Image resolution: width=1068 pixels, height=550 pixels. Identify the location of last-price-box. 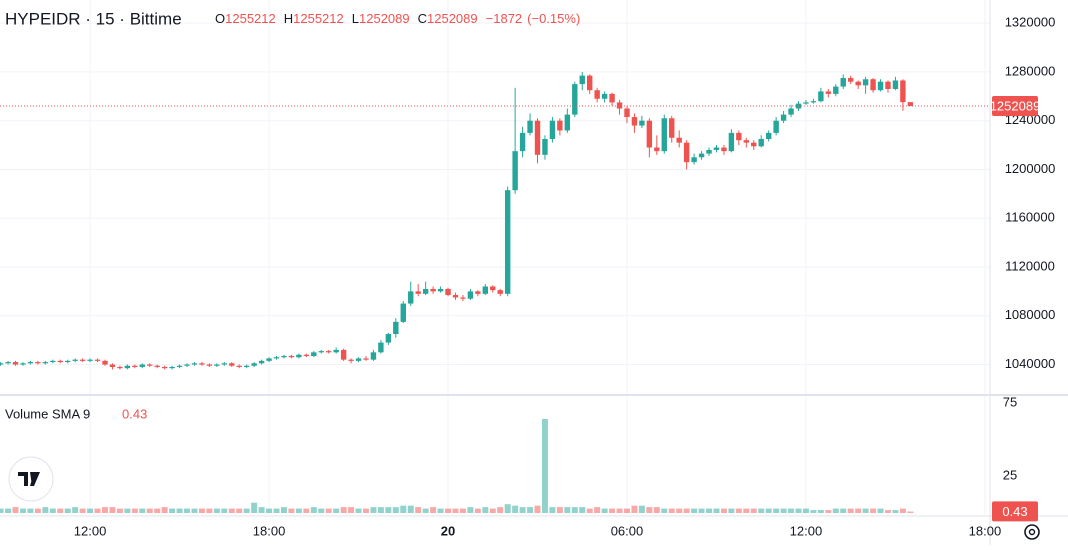
(1015, 105).